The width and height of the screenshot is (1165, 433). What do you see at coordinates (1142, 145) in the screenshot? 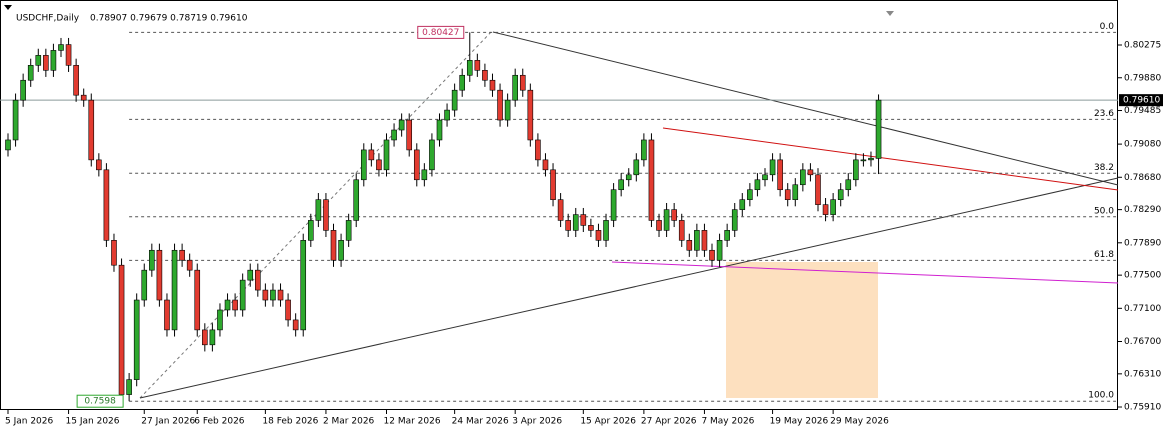
I see `y-tick-label: 0.79080` at bounding box center [1142, 145].